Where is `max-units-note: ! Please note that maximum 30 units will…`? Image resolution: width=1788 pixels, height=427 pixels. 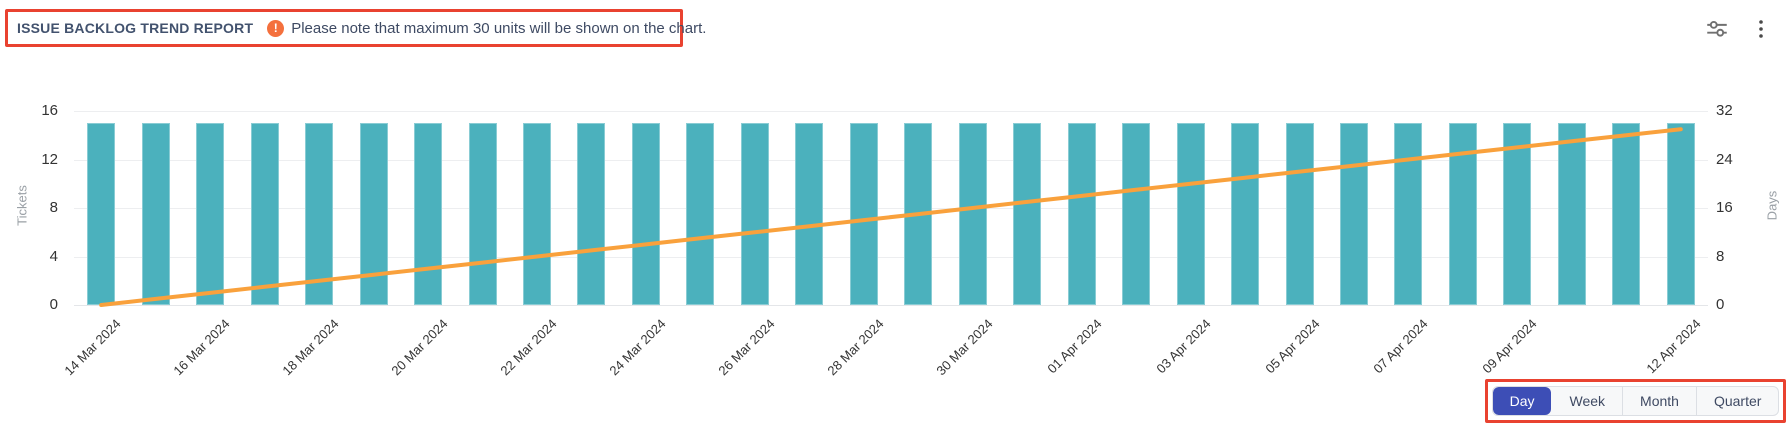 max-units-note: ! Please note that maximum 30 units will… is located at coordinates (487, 28).